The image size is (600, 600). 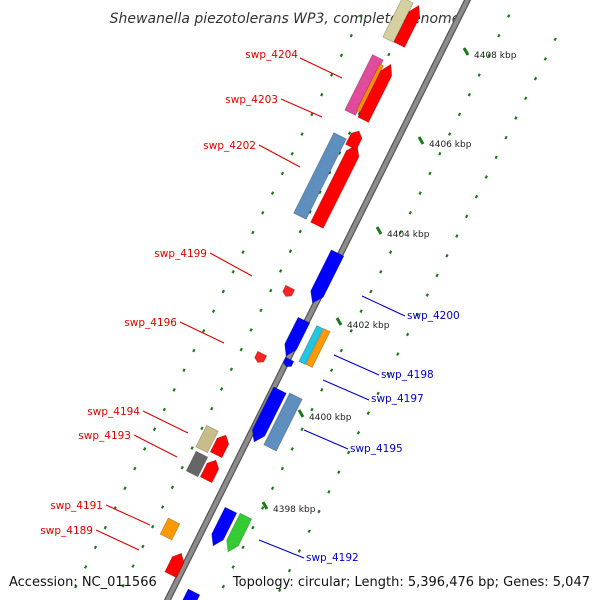 What do you see at coordinates (191, 594) in the screenshot?
I see `gene-feature-bottom` at bounding box center [191, 594].